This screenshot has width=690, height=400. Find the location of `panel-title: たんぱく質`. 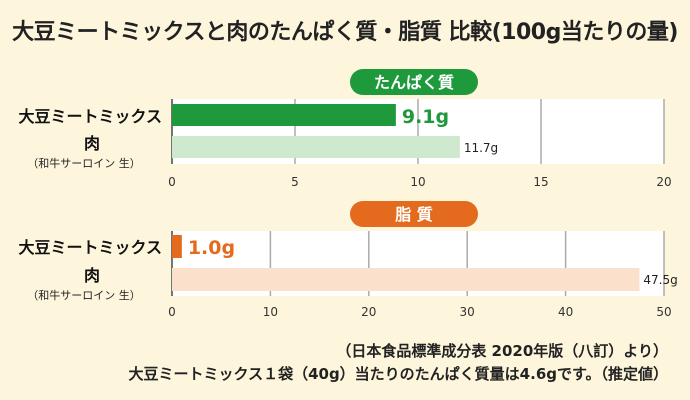

panel-title: たんぱく質 is located at coordinates (414, 82).